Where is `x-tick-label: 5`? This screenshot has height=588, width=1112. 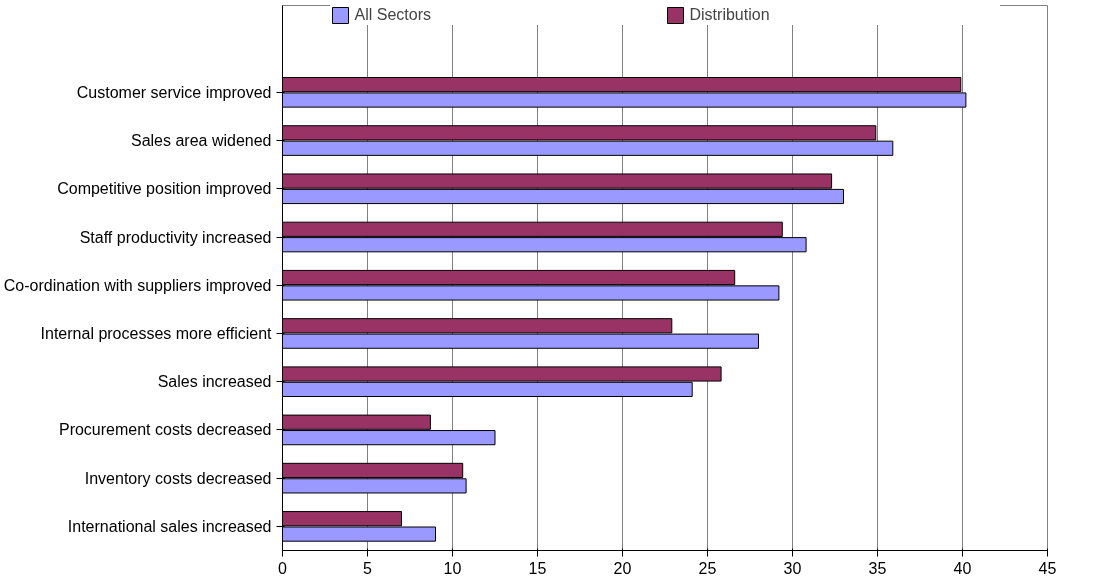
x-tick-label: 5 is located at coordinates (368, 568).